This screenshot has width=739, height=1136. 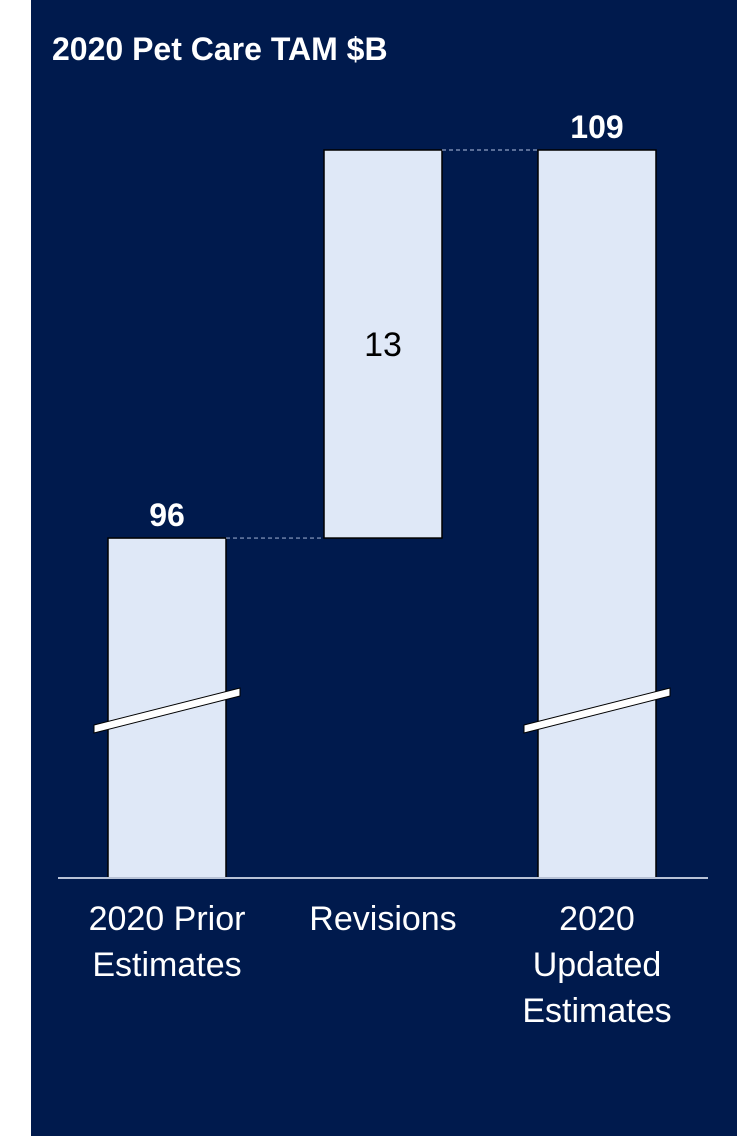 I want to click on category-label-3: 2020 Updated Estimates, so click(x=596, y=965).